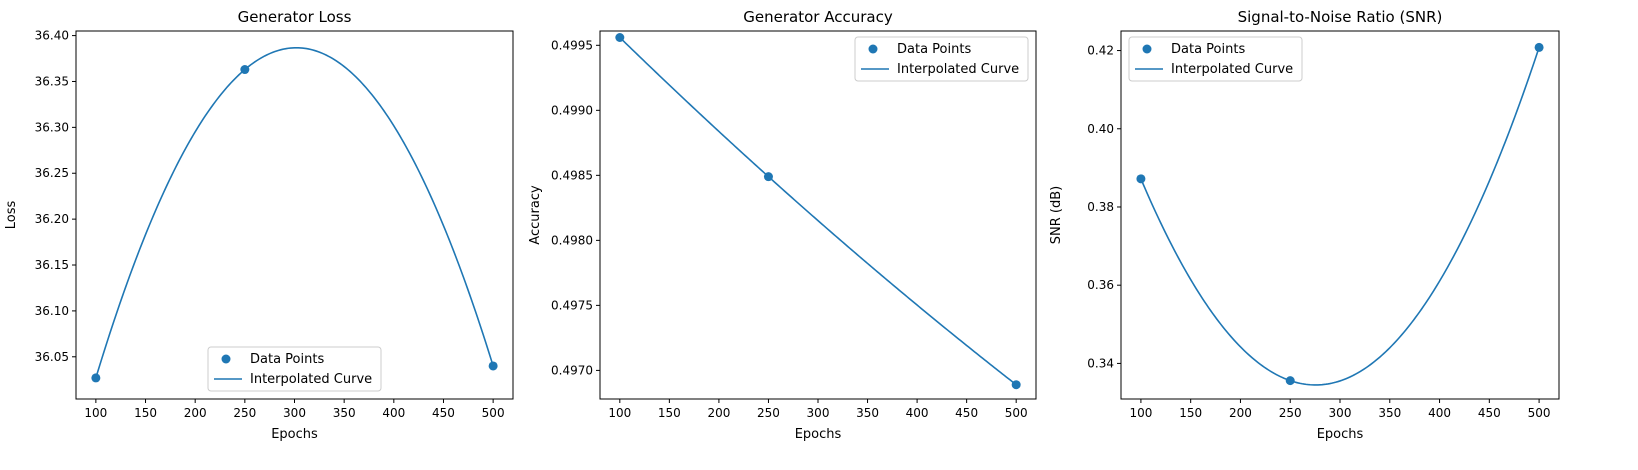  What do you see at coordinates (572, 175) in the screenshot?
I see `y-tick-label: 0.4985` at bounding box center [572, 175].